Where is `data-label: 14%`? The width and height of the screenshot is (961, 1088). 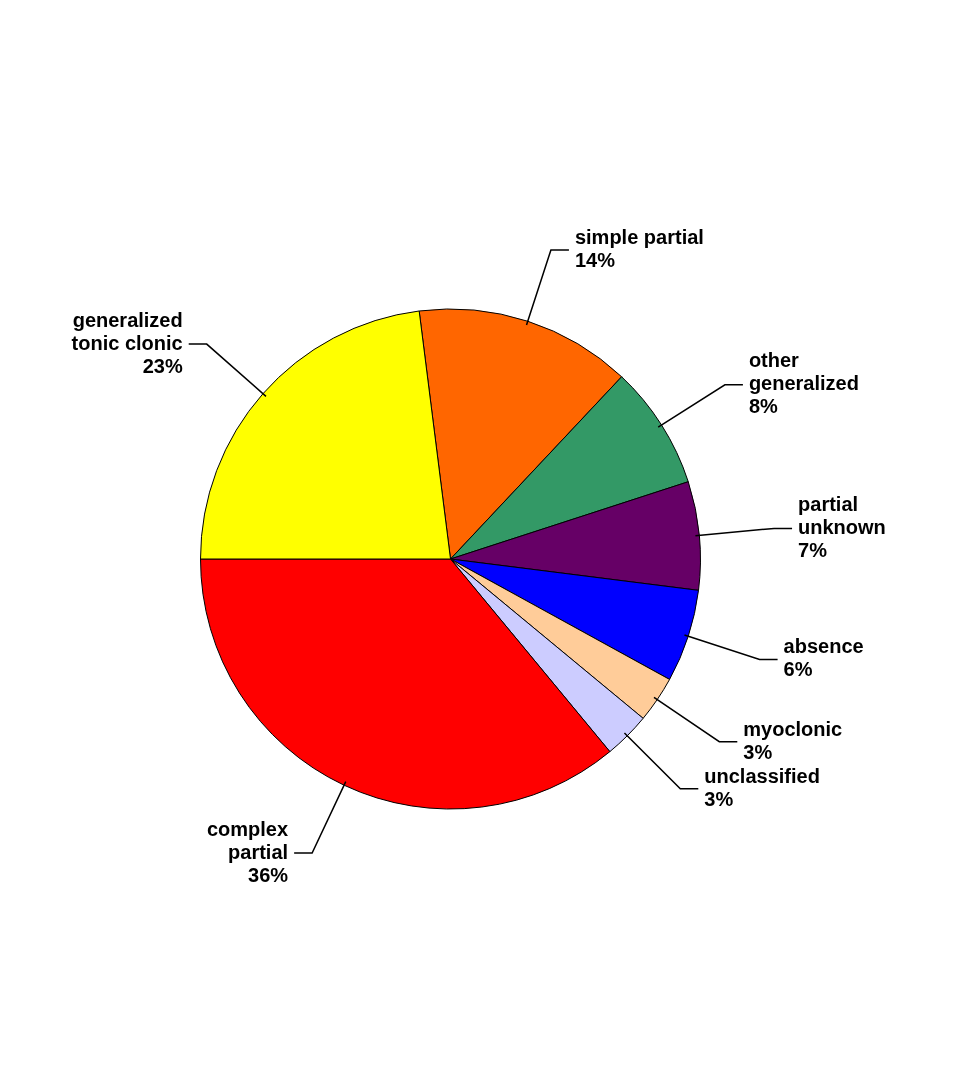 data-label: 14% is located at coordinates (595, 259).